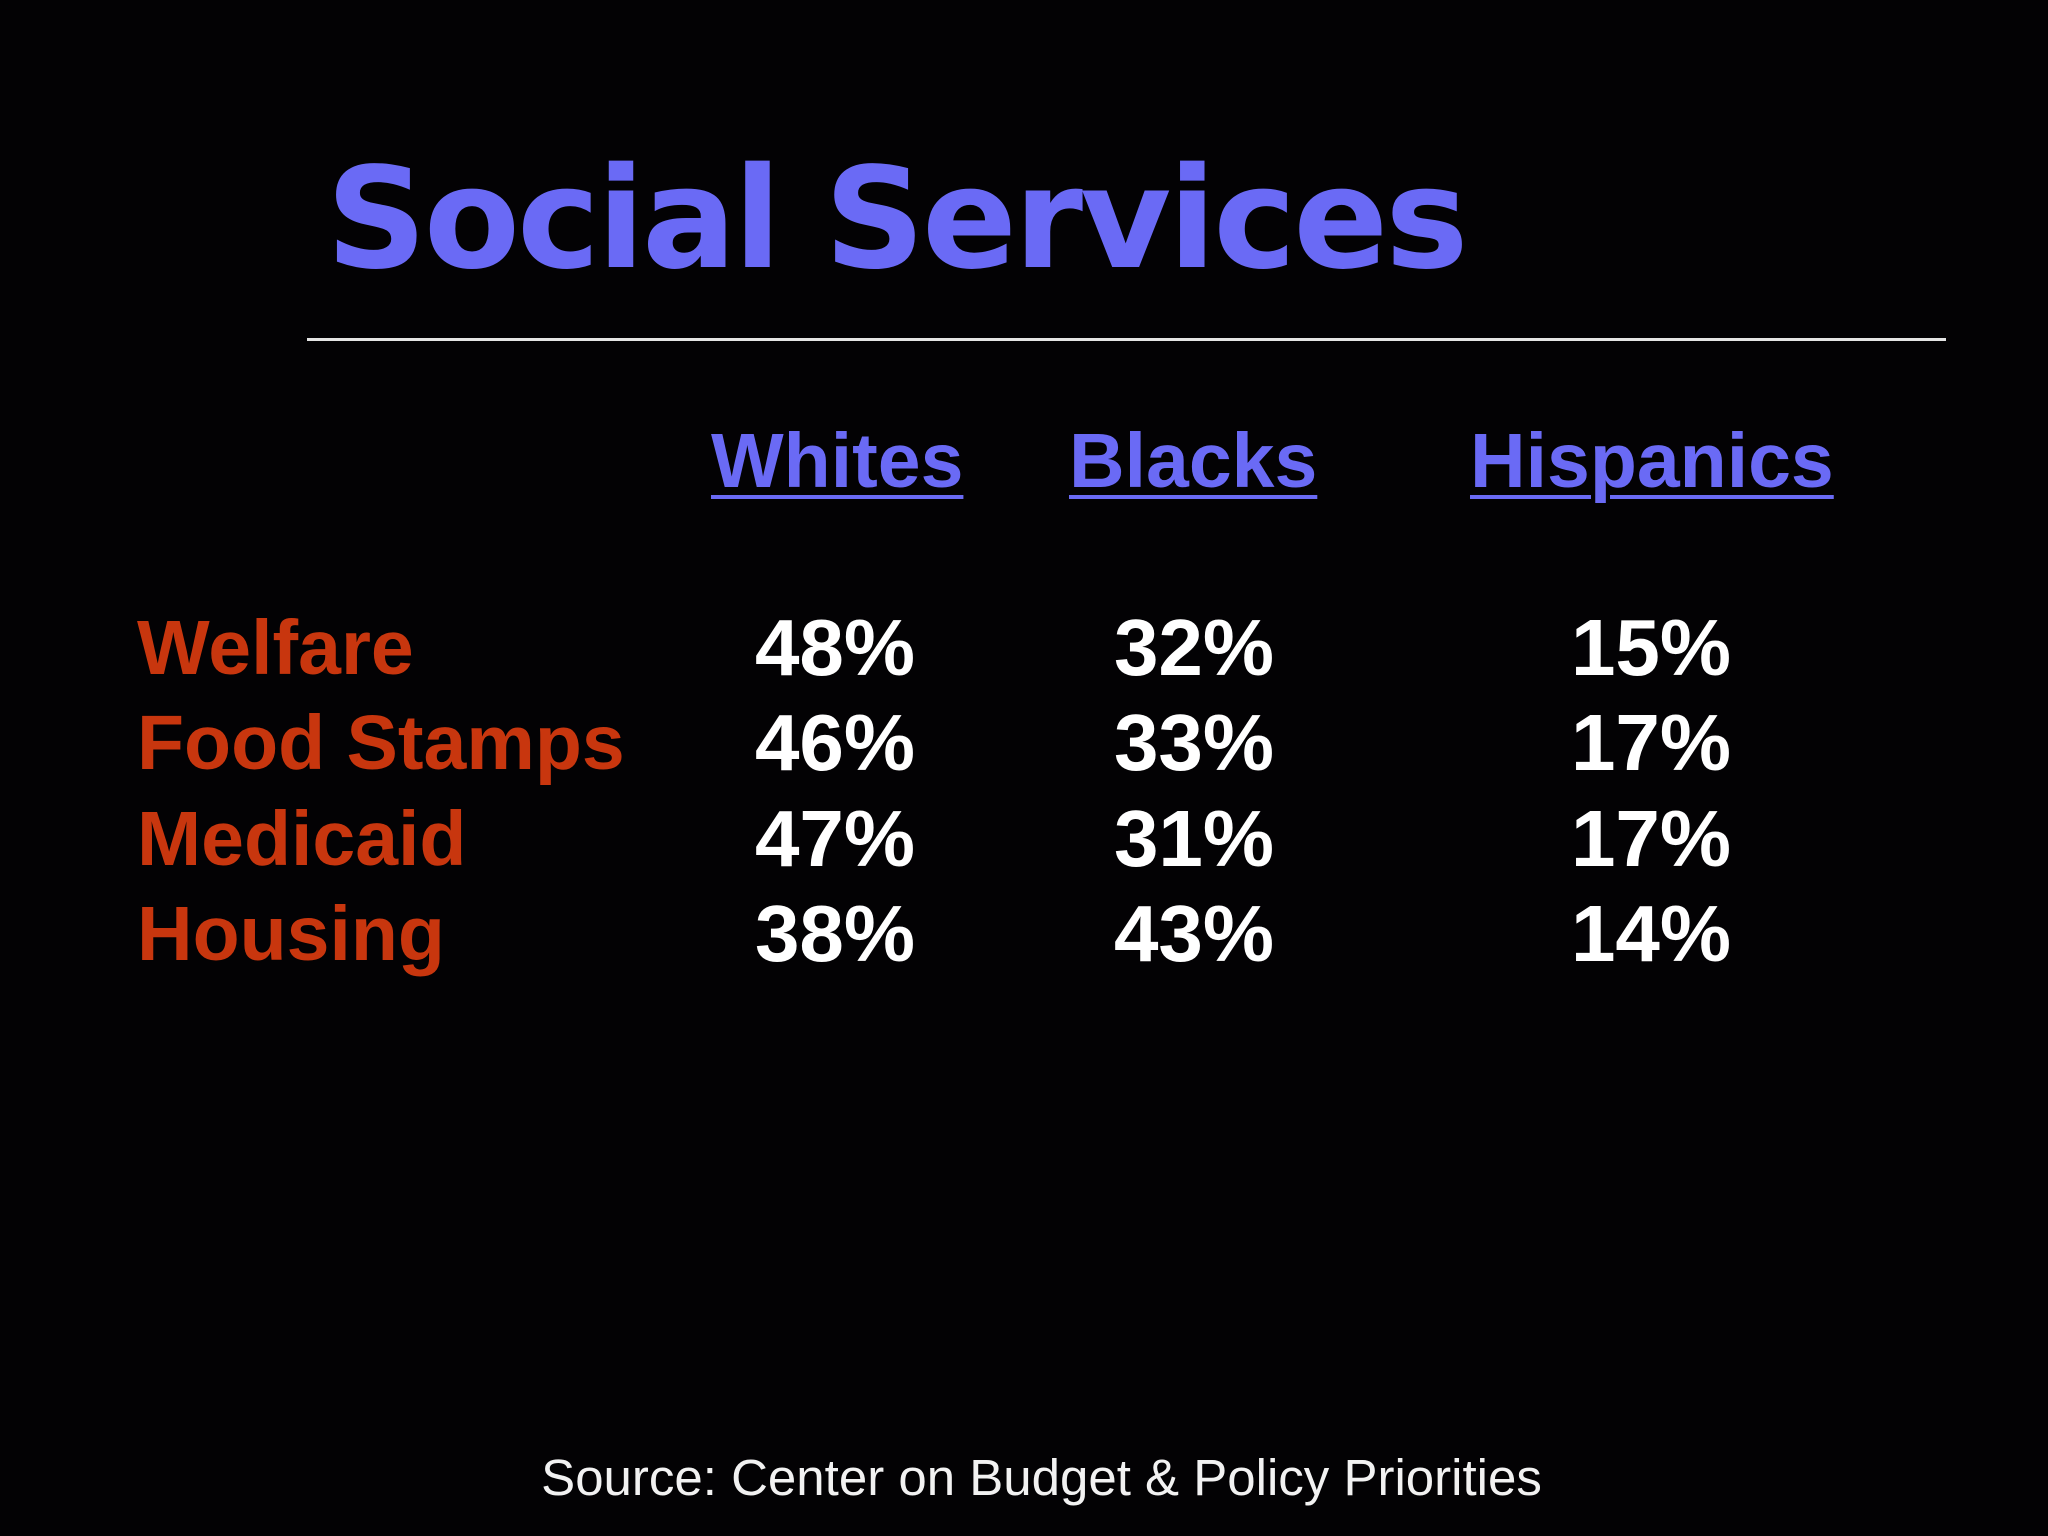 This screenshot has height=1536, width=2048. What do you see at coordinates (1126, 339) in the screenshot?
I see `title-divider` at bounding box center [1126, 339].